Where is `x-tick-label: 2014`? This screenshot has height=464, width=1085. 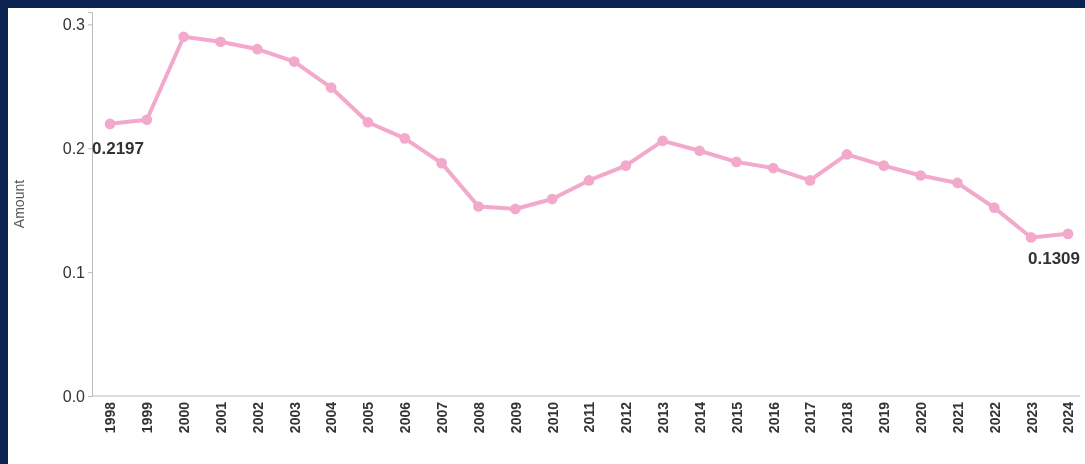 x-tick-label: 2014 is located at coordinates (699, 417).